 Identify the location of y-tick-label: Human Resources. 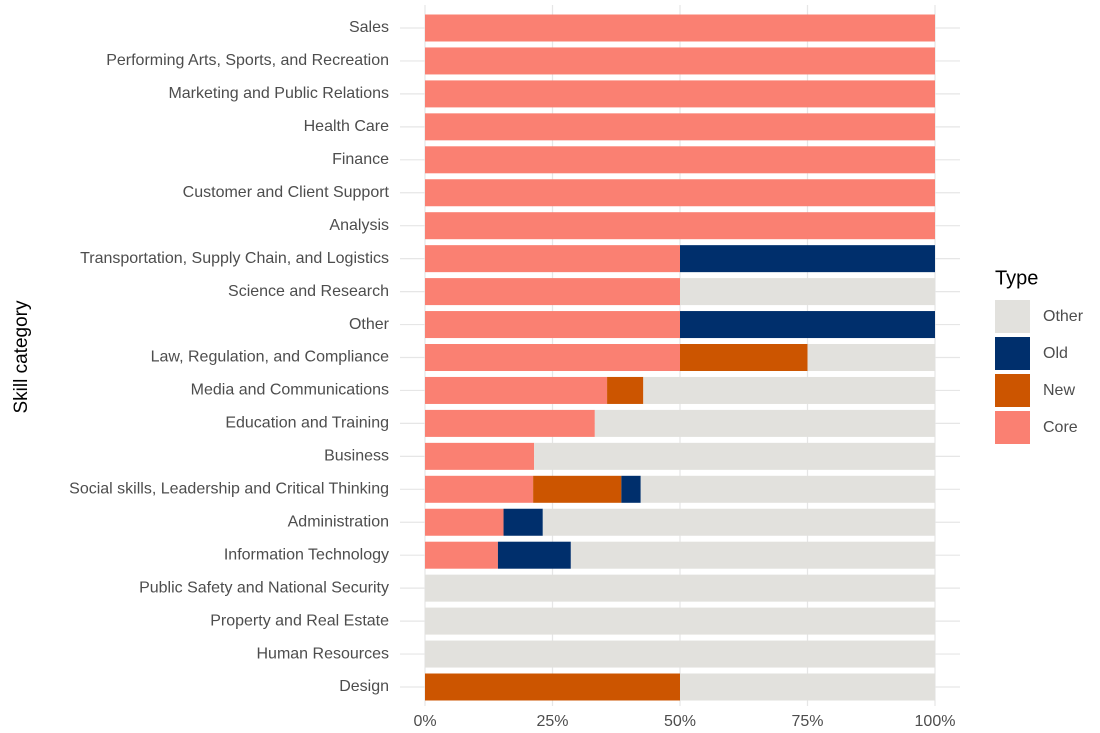
(323, 653).